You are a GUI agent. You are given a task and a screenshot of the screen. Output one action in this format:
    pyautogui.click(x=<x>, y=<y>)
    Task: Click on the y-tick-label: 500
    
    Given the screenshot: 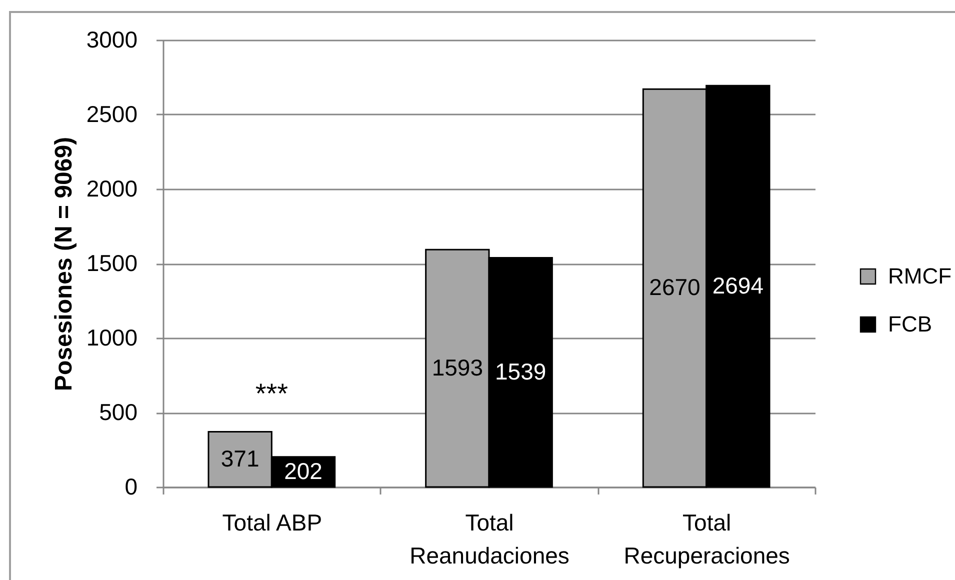 What is the action you would take?
    pyautogui.click(x=118, y=412)
    